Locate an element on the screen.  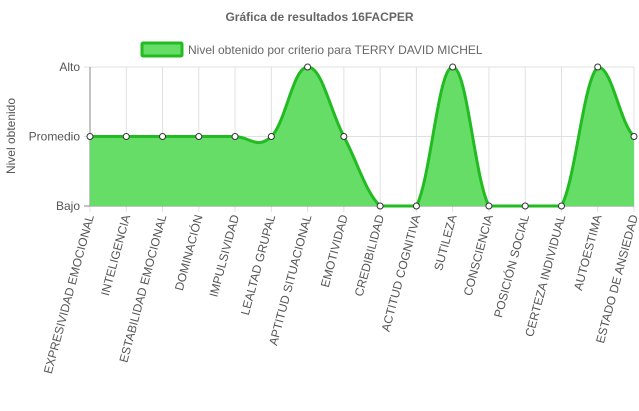
y-tick-label: Alto is located at coordinates (69, 67).